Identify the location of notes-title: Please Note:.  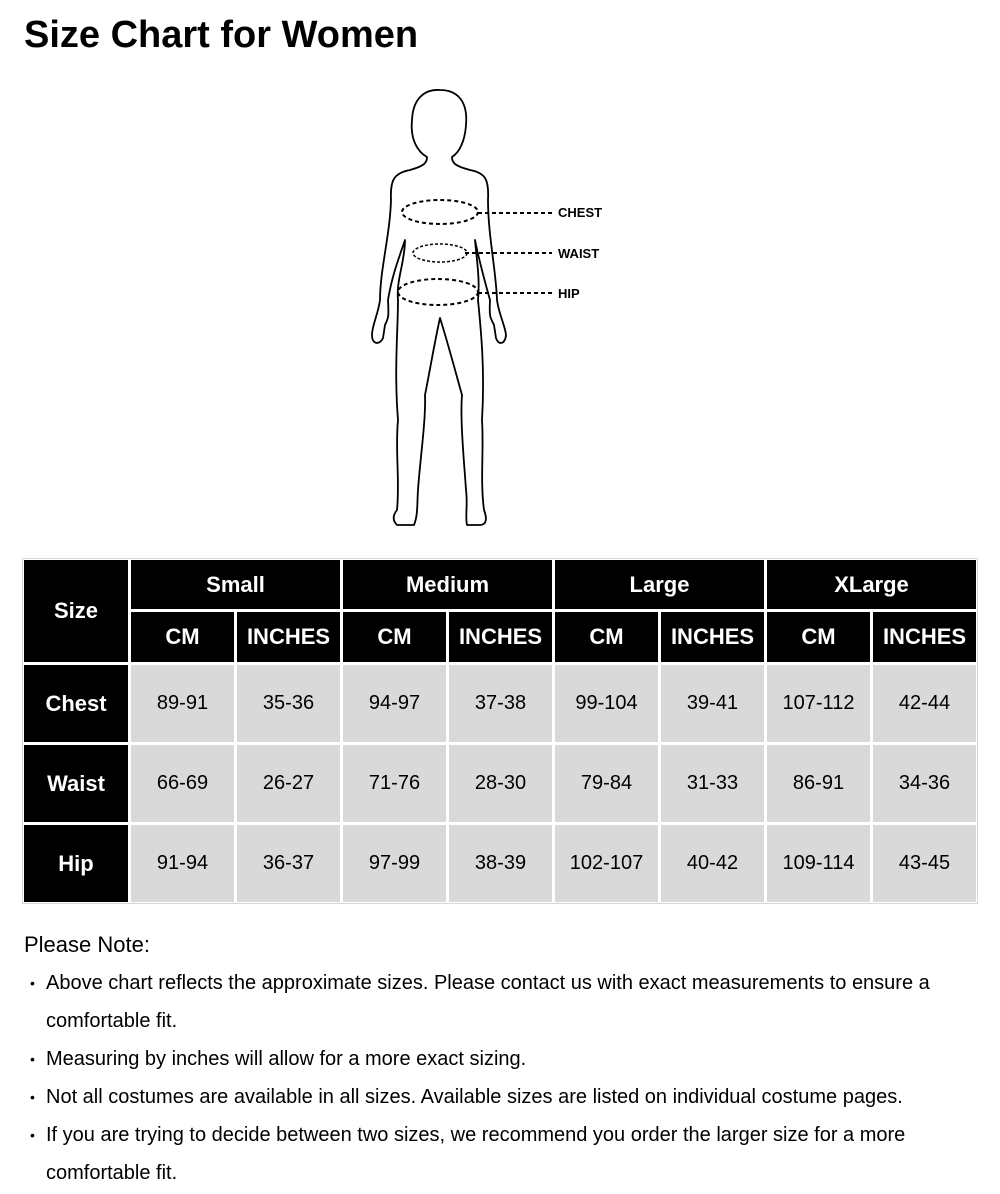
(87, 944).